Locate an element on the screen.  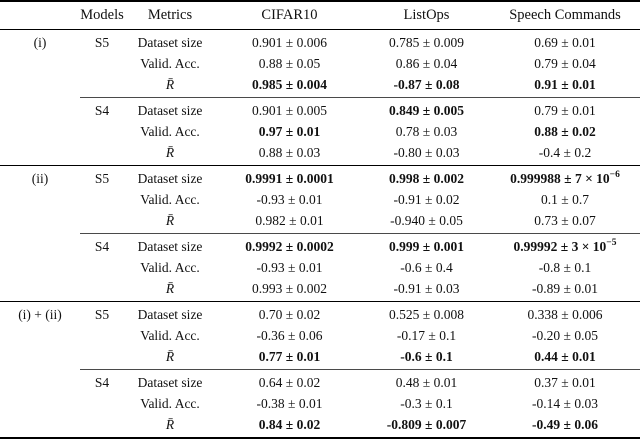
value-cell: -0.91 ± 0.02 is located at coordinates (426, 199).